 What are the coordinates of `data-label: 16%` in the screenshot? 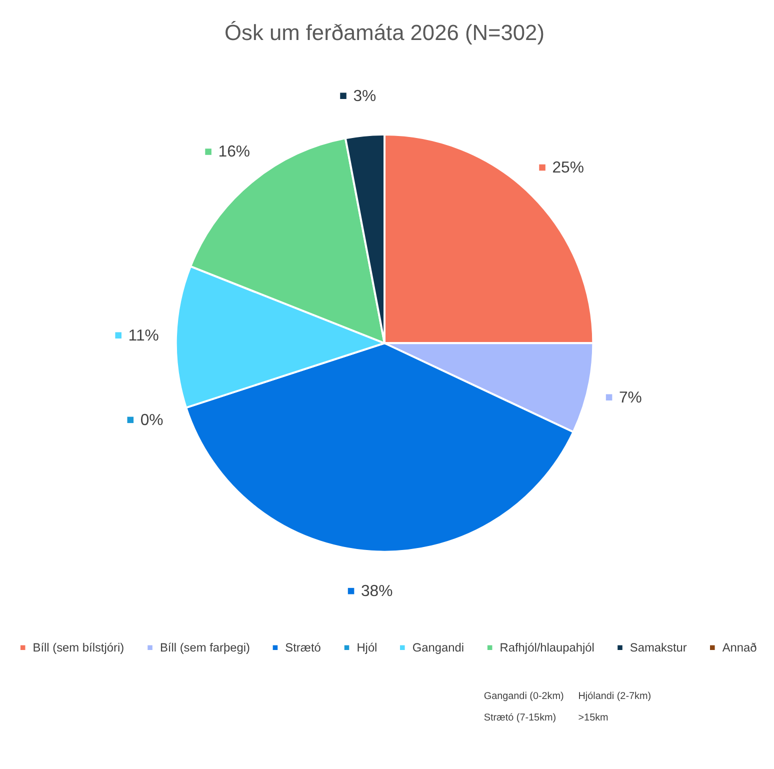 It's located at (234, 152).